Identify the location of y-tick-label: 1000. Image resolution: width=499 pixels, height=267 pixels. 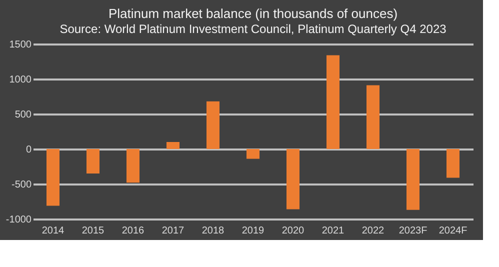
(20, 80).